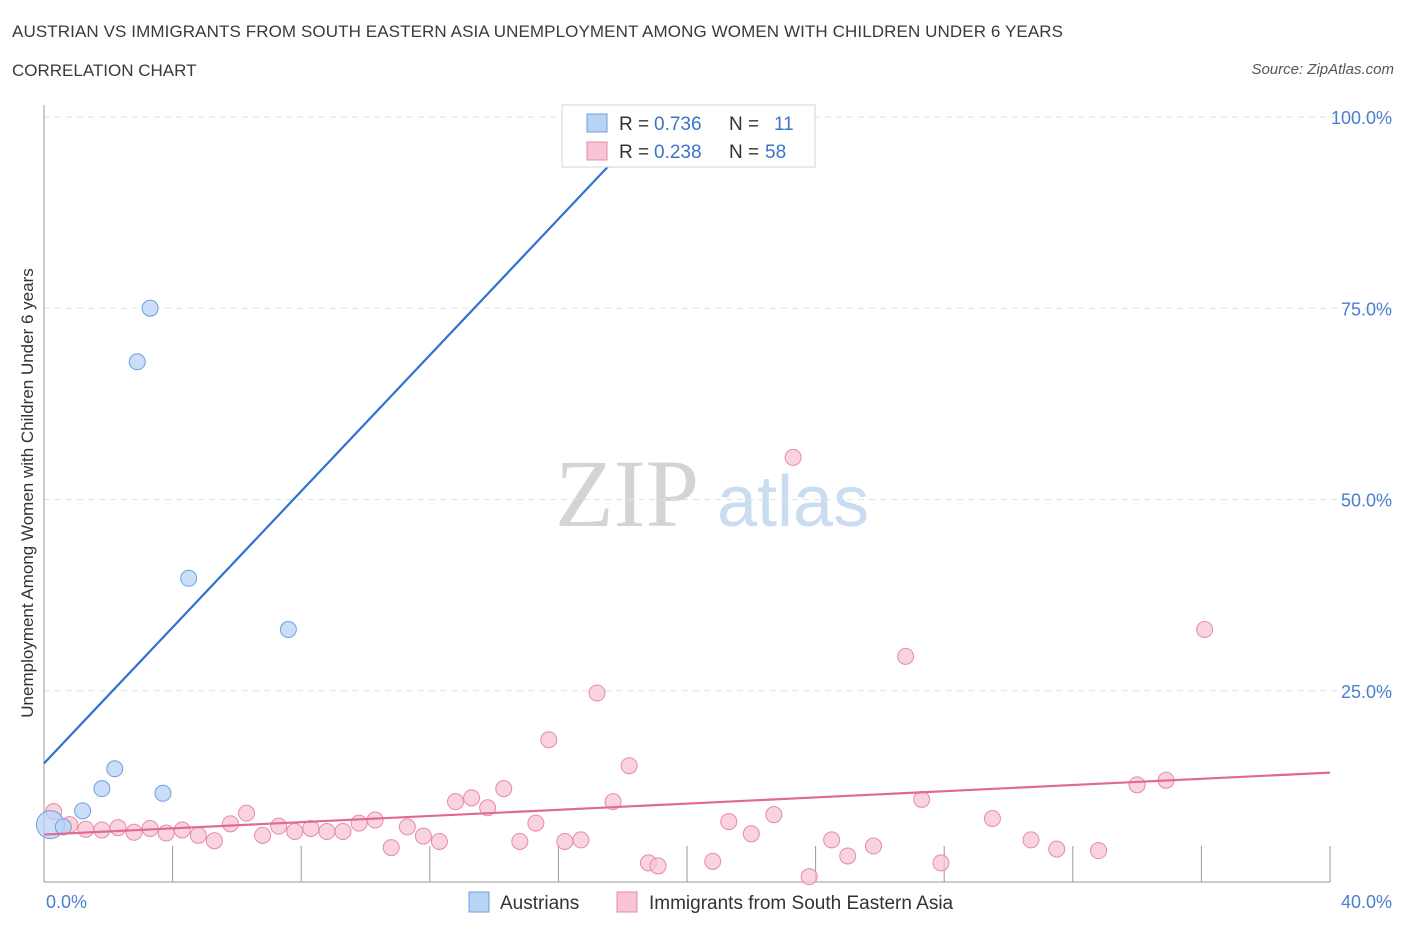 Image resolution: width=1406 pixels, height=930 pixels. What do you see at coordinates (688, 136) in the screenshot?
I see `stats-legend: R = 0.736 N = 11 R = 0.238 N = 58` at bounding box center [688, 136].